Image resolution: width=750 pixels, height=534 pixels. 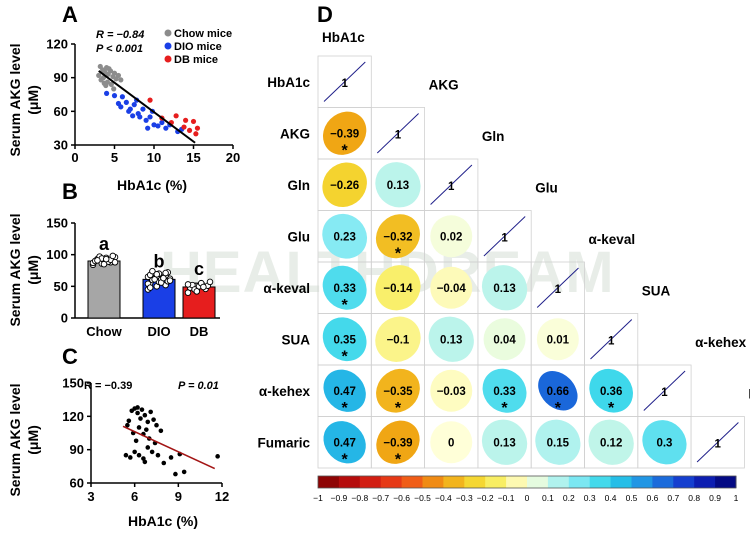 I want to click on panel-a-xtick-label: 0, so click(x=74, y=157).